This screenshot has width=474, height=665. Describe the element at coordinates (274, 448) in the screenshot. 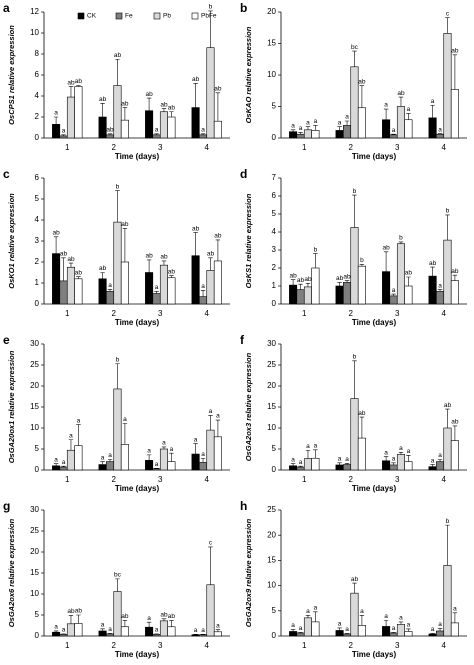

I see `y-tick-label: 5` at that location.